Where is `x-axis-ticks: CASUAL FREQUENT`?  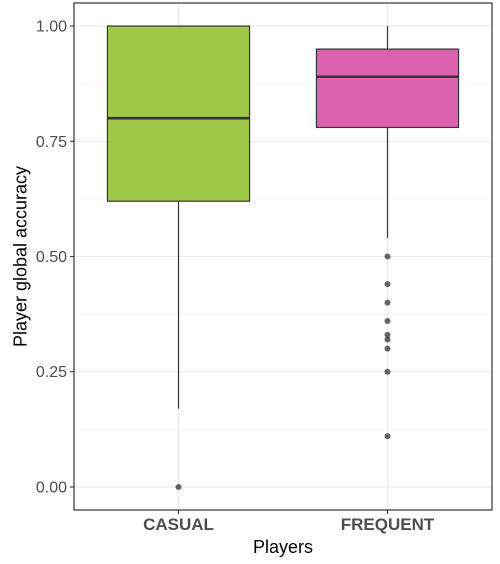 x-axis-ticks: CASUAL FREQUENT is located at coordinates (289, 522).